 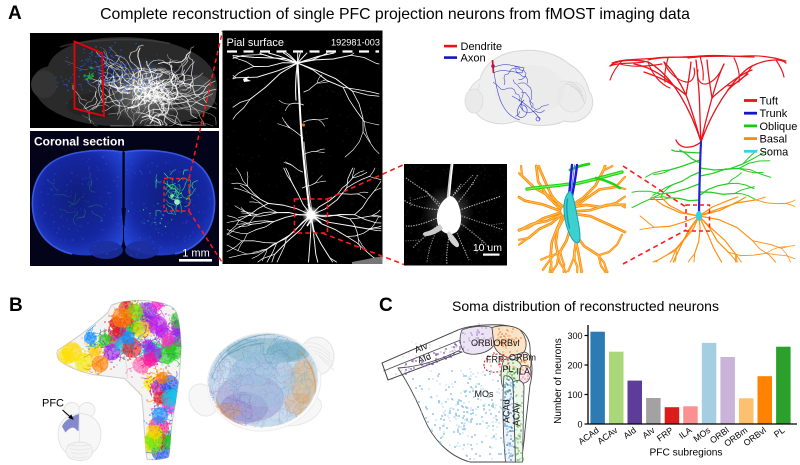 What do you see at coordinates (507, 343) in the screenshot?
I see `svg-text: ORBvl` at bounding box center [507, 343].